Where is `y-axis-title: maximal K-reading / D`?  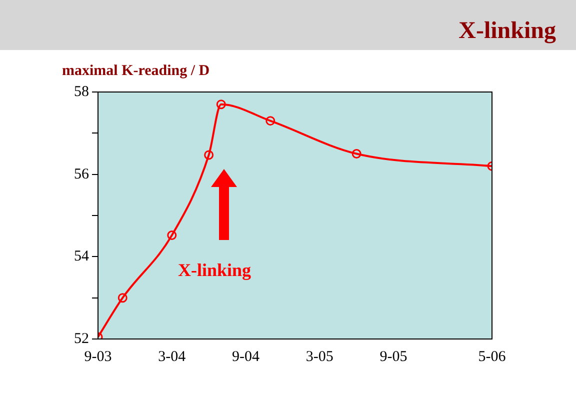 y-axis-title: maximal K-reading / D is located at coordinates (136, 71).